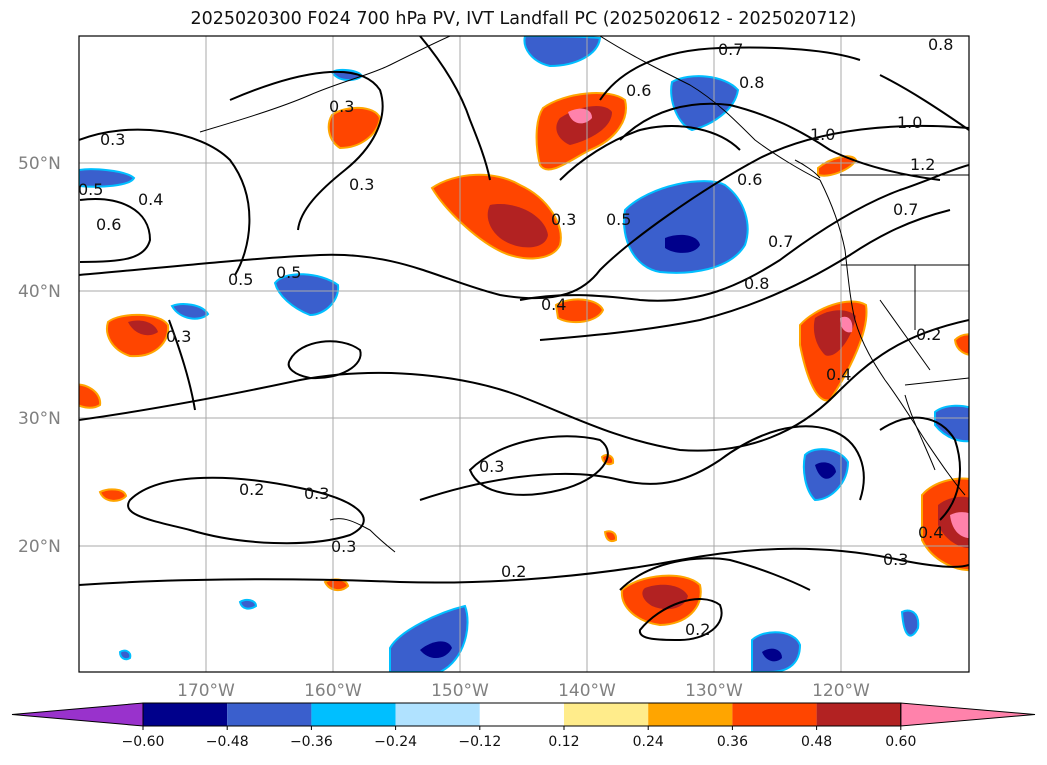 The width and height of the screenshot is (1047, 765). Describe the element at coordinates (311, 742) in the screenshot. I see `colorbar-tick-label: −0.36` at that location.